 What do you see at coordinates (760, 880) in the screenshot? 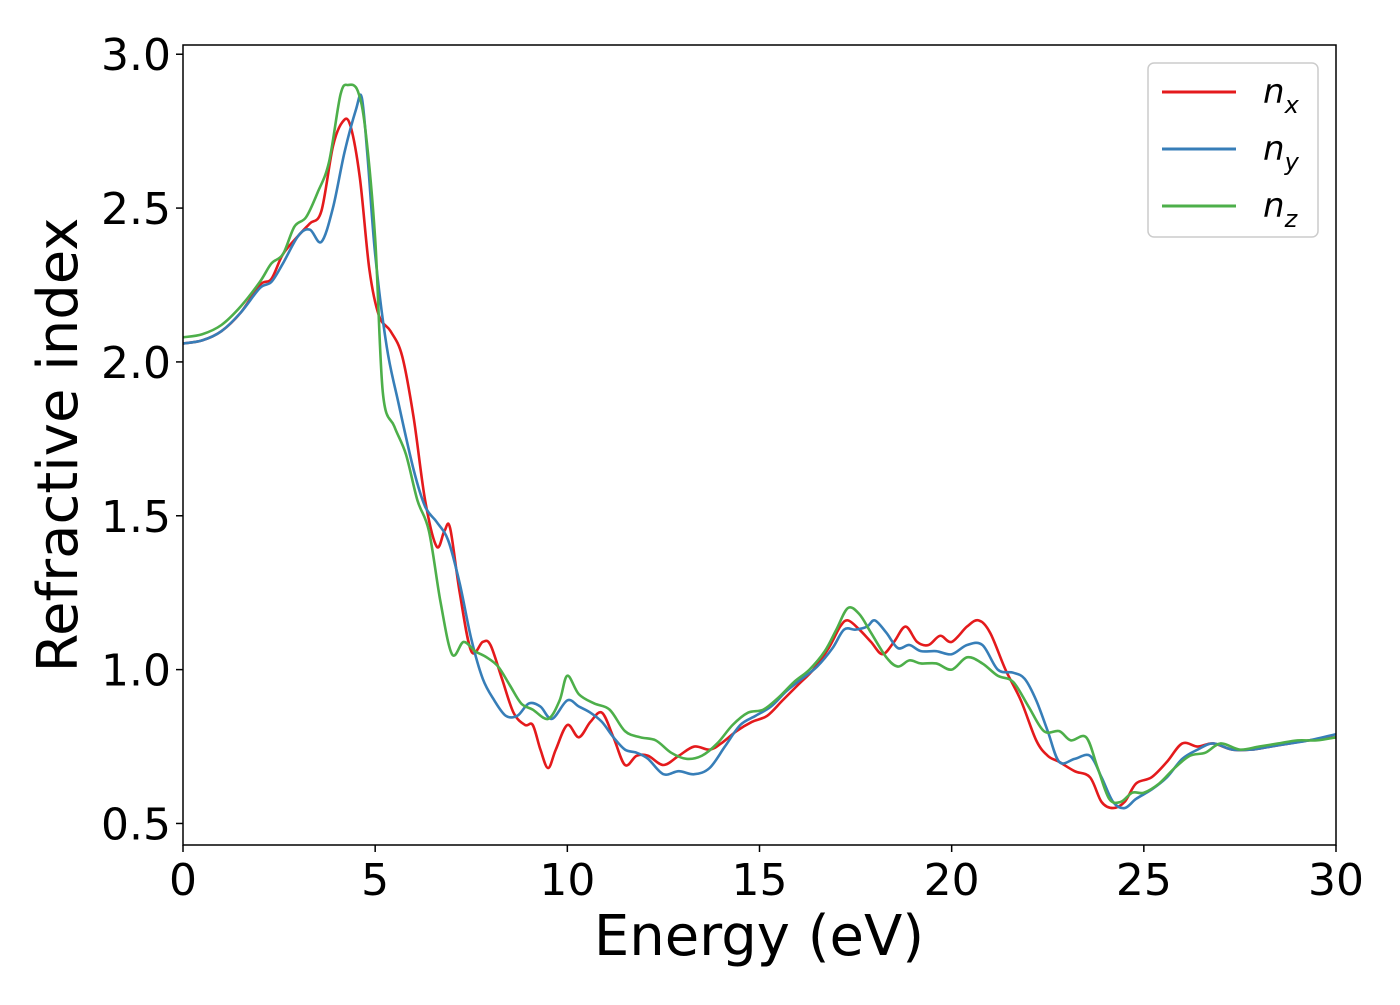
I see `x-tick-label: 15` at bounding box center [760, 880].